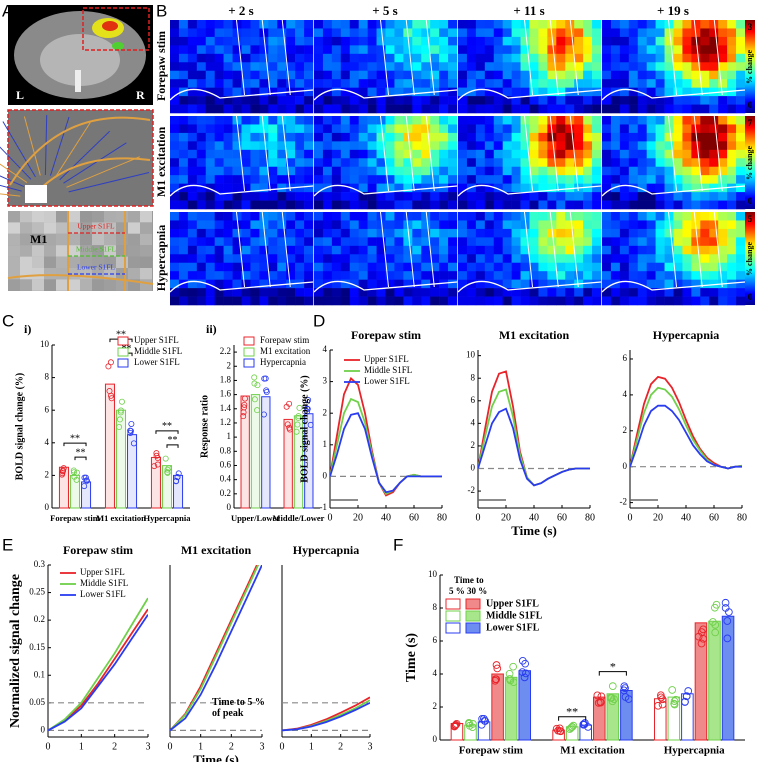 The image size is (757, 762). I want to click on y-tick-label: 4, so click(325, 349).